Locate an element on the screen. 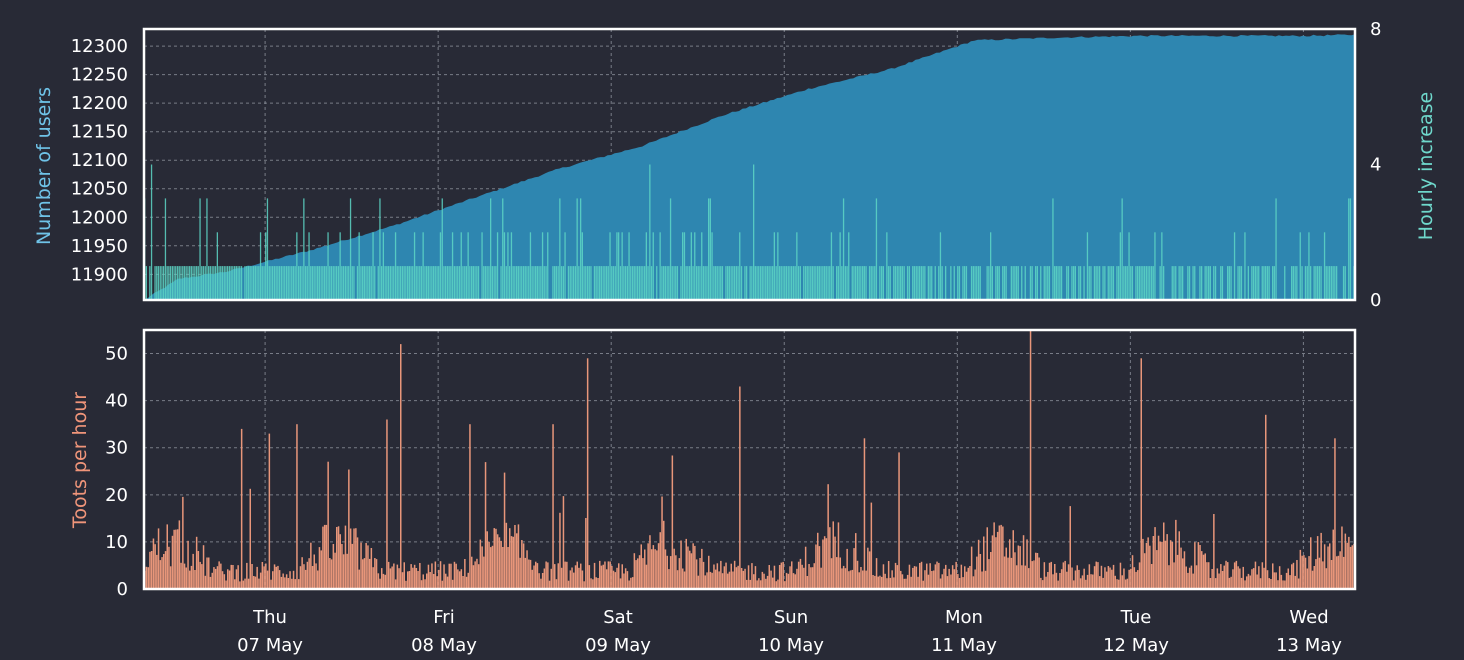 This screenshot has width=1464, height=660. users-tick-label: 11950 is located at coordinates (99, 246).